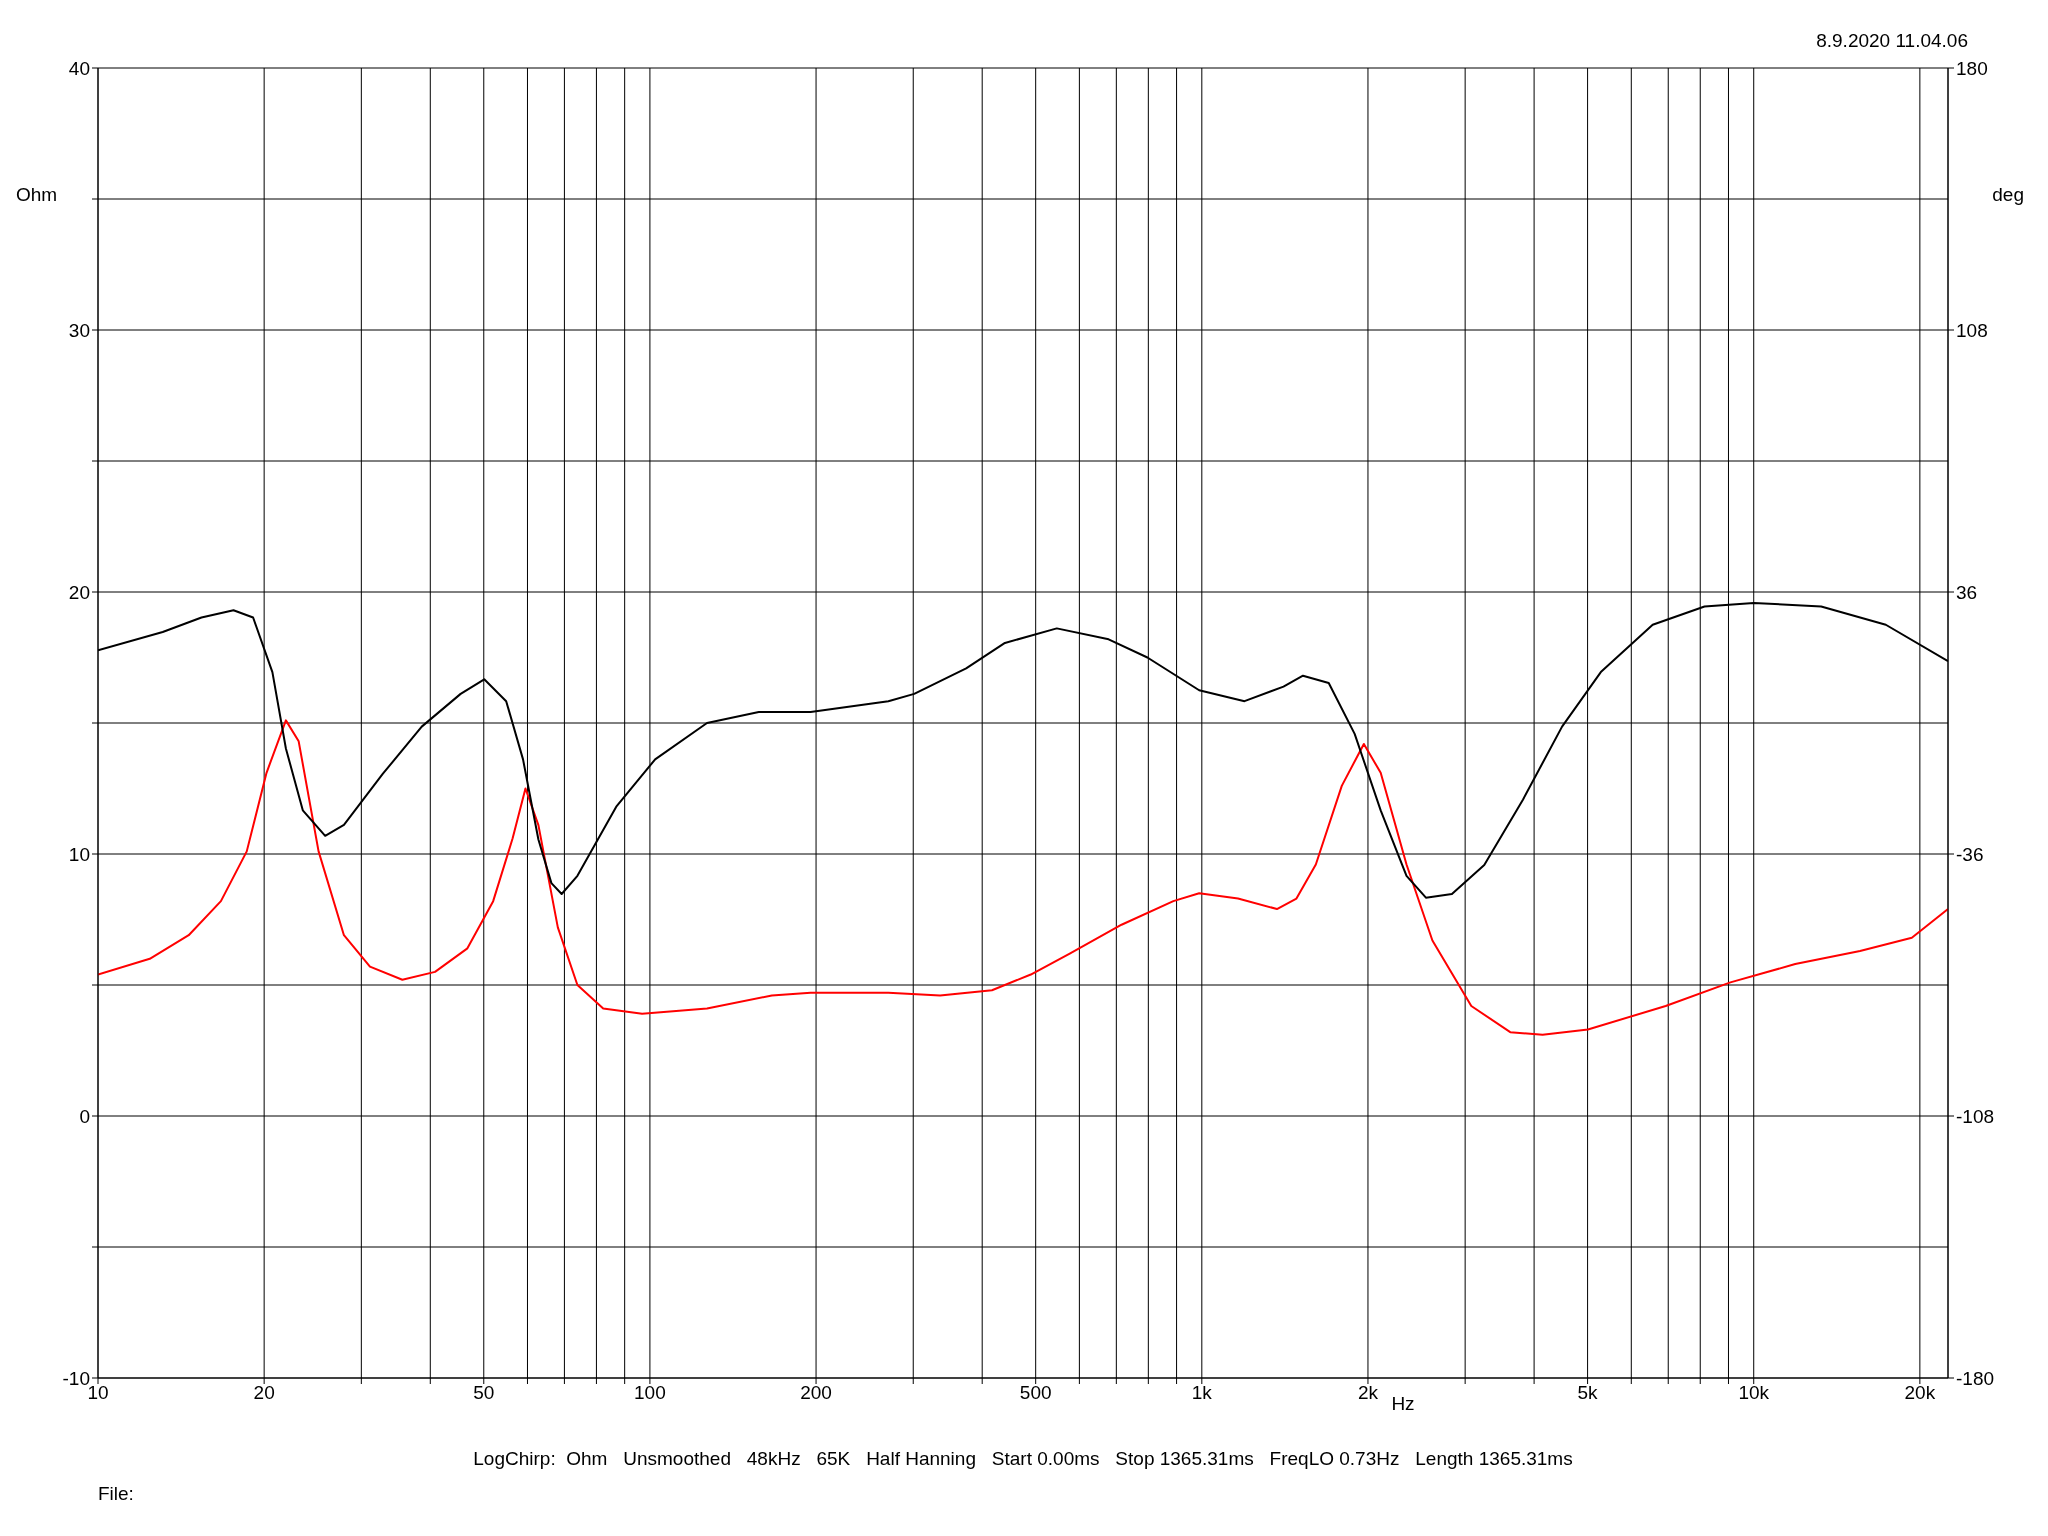 This screenshot has width=2048, height=1536. I want to click on x-tick-label: 20k, so click(1920, 1393).